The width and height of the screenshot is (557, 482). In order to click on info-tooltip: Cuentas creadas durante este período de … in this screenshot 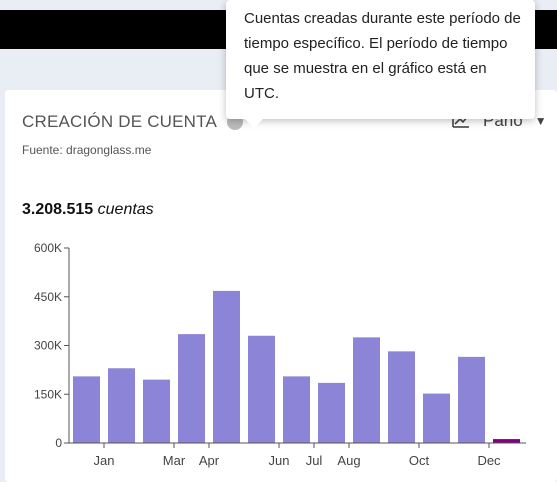, I will do `click(380, 59)`.